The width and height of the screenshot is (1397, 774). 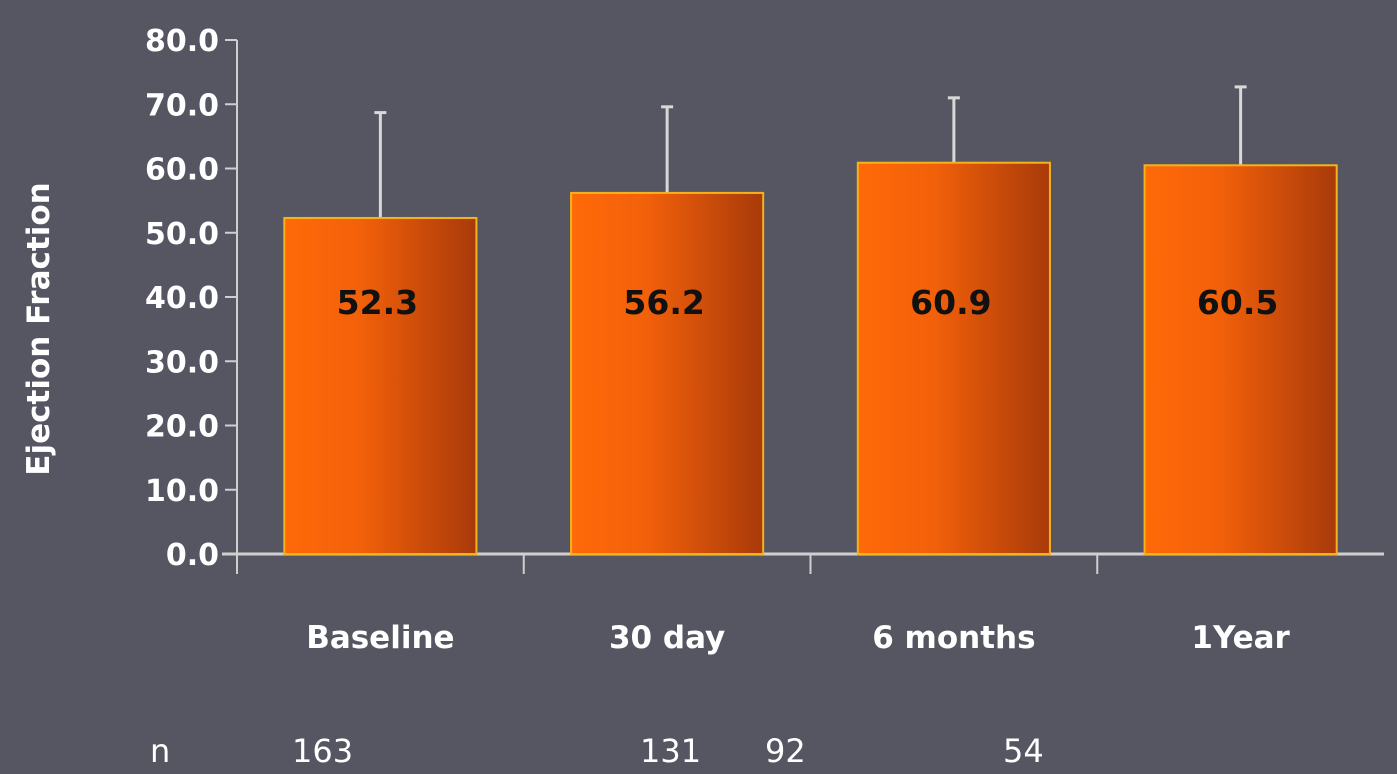 What do you see at coordinates (39, 328) in the screenshot?
I see `y-axis-label: Ejection Fraction` at bounding box center [39, 328].